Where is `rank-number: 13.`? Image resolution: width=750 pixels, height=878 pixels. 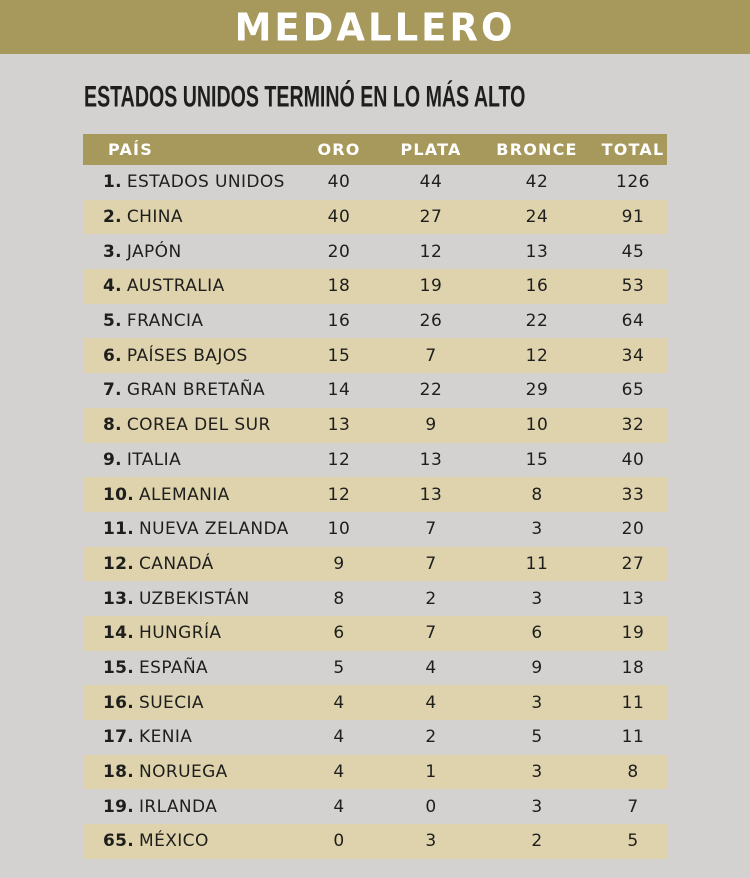
rank-number: 13. is located at coordinates (119, 598).